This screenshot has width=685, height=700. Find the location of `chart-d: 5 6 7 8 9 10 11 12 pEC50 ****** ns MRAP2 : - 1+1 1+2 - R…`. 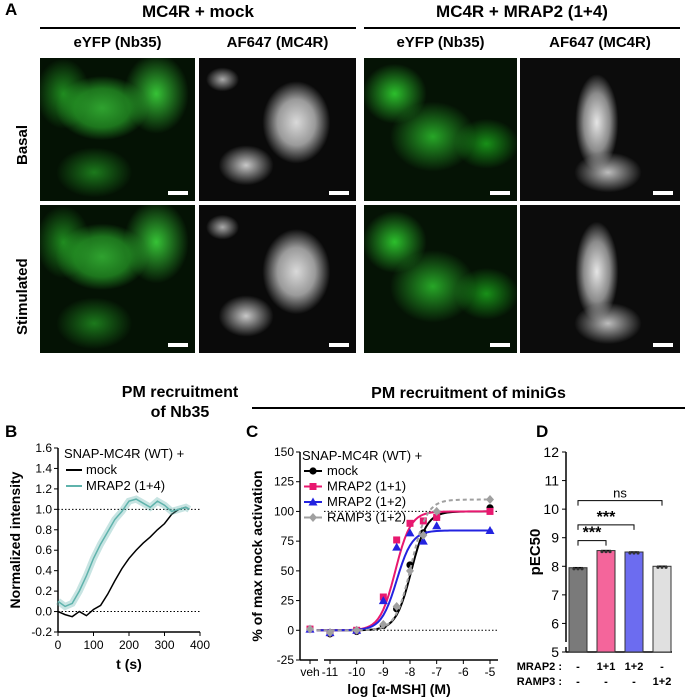

chart-d: 5 6 7 8 9 10 11 12 pEC50 ****** ns MRAP2 : - 1+1 1+2 - R… is located at coordinates (597, 566).